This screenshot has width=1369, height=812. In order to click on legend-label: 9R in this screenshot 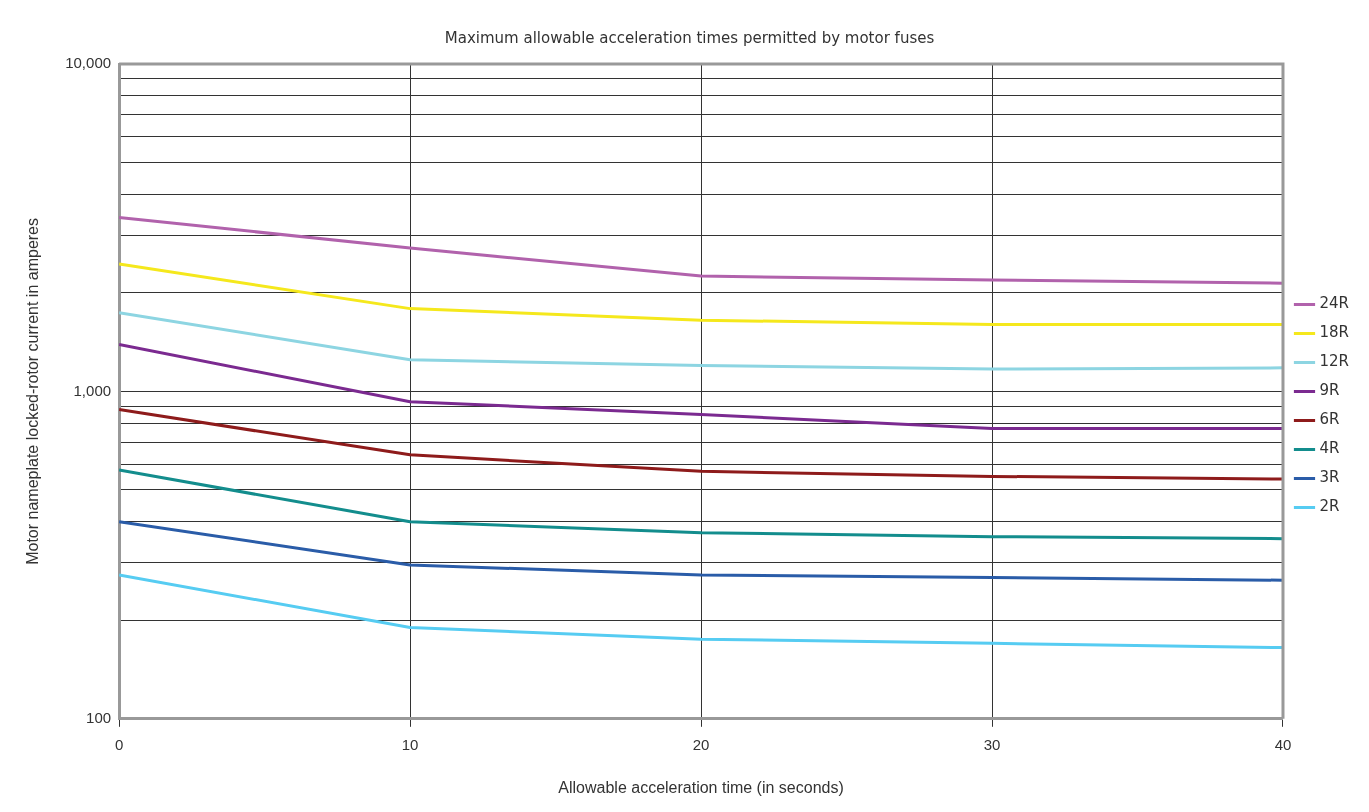, I will do `click(1329, 390)`.